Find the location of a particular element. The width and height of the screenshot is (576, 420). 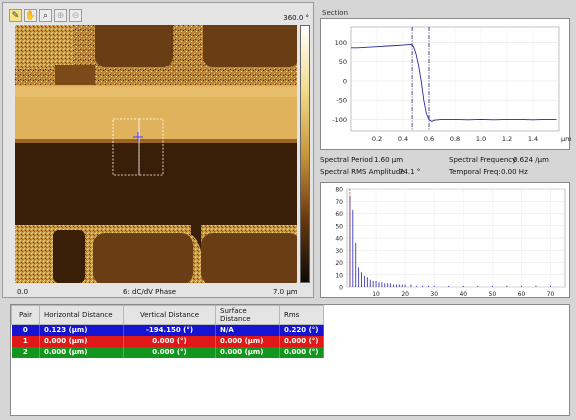

table-row: 0 0.123 (µm) -194.150 (°) N/A 0.220 (°) is located at coordinates (167, 330).